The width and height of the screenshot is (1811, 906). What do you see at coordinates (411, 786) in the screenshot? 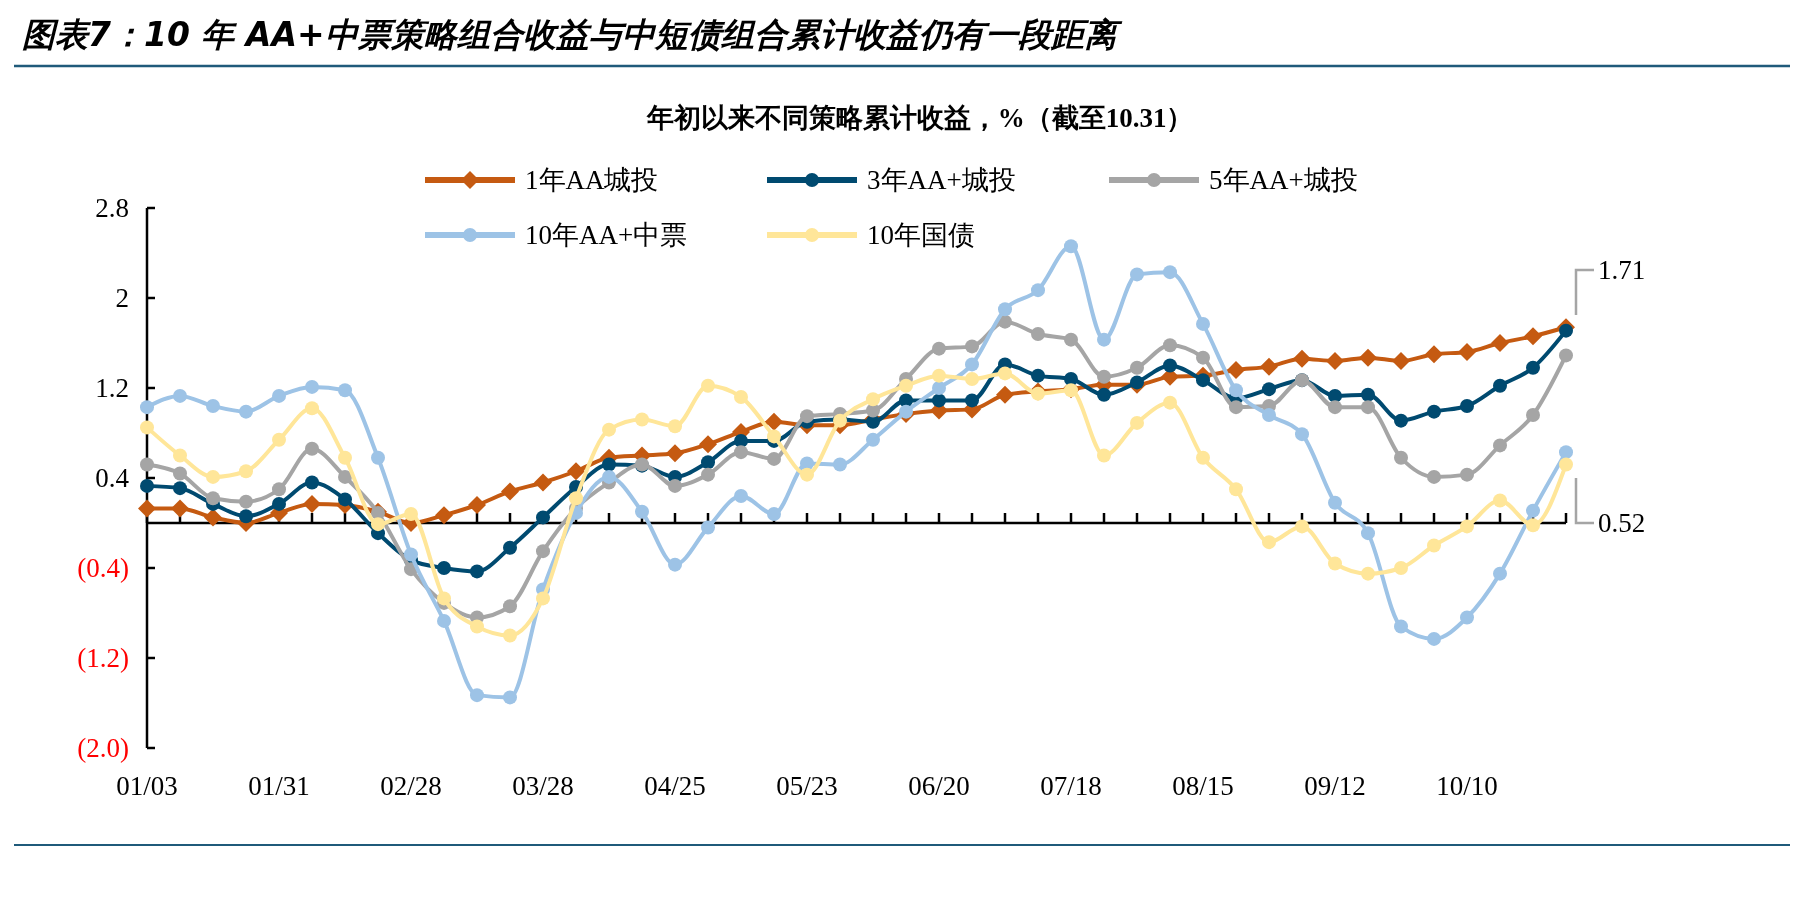
I see `x-tick-label: 02/28` at bounding box center [411, 786].